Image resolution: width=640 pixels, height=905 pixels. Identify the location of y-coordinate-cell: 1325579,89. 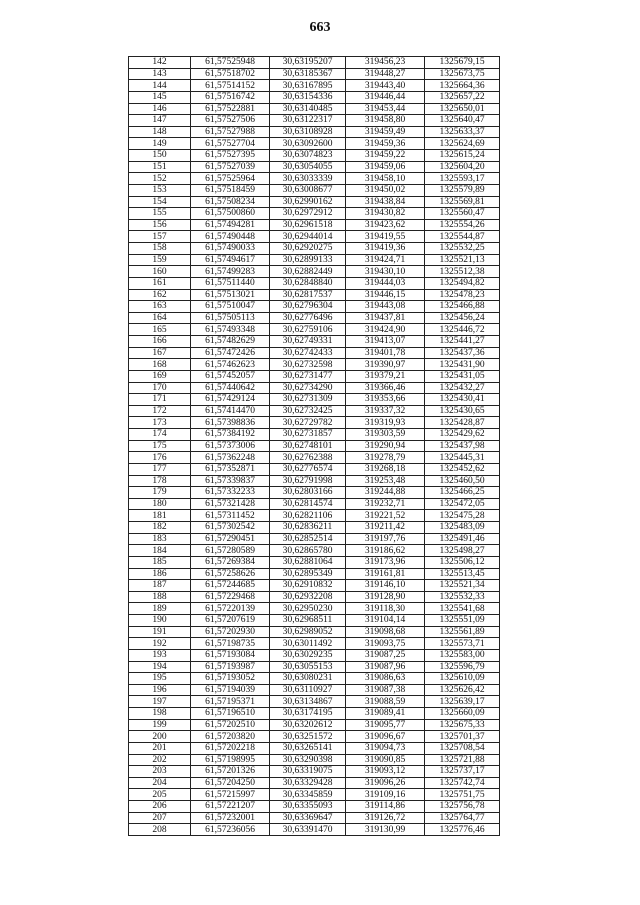
(462, 190).